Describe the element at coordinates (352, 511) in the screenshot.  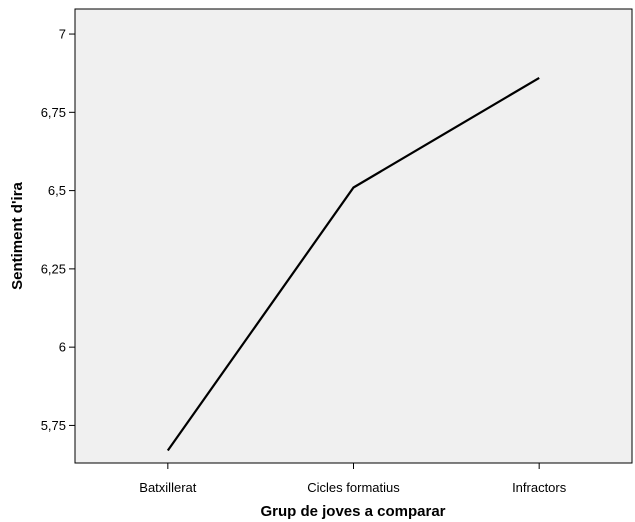
I see `x-axis-title: Grup de joves a comparar` at that location.